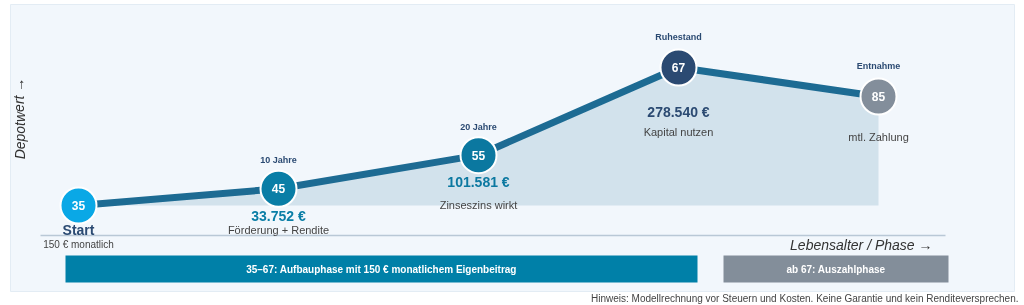  I want to click on annotation: mtl. Zahlung, so click(878, 136).